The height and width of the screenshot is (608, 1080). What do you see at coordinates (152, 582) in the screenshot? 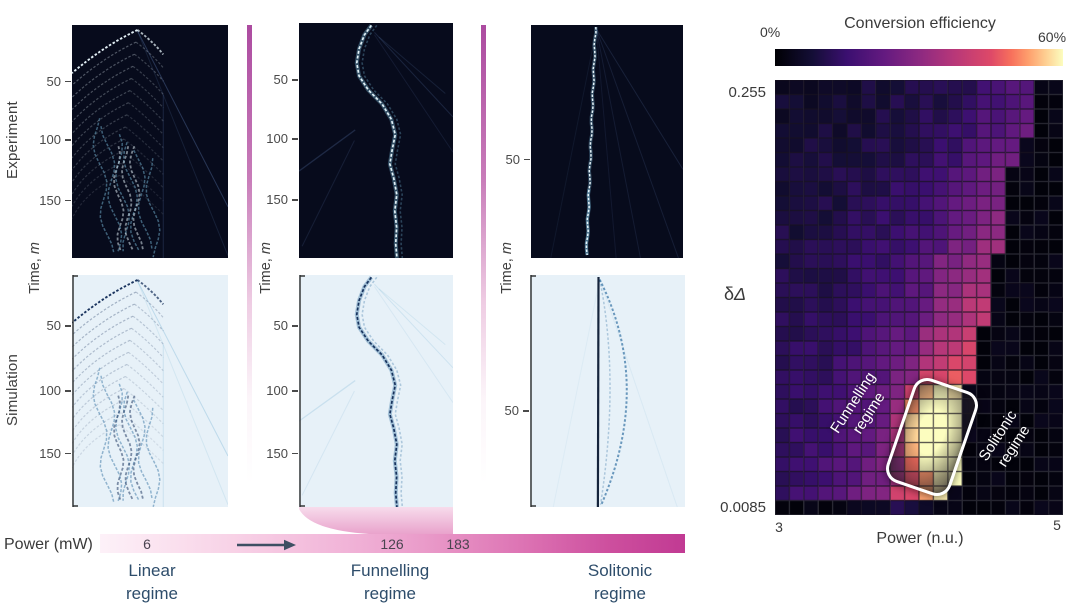
I see `regime-label-linear: Linear regime` at bounding box center [152, 582].